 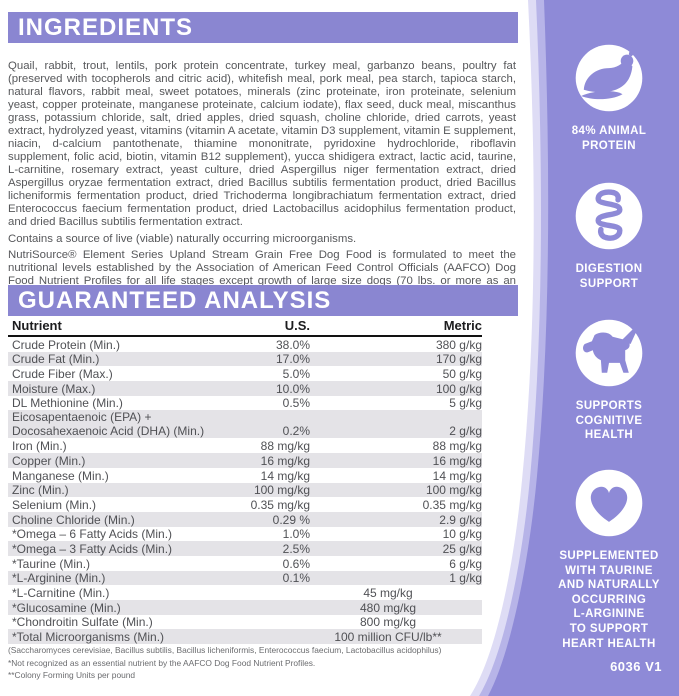 I want to click on metric-value-cell: 14 mg/kg, so click(x=457, y=475).